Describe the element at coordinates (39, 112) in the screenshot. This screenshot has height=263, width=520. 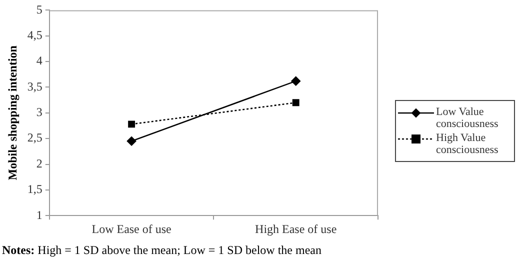
I see `y-tick-label: 3` at that location.